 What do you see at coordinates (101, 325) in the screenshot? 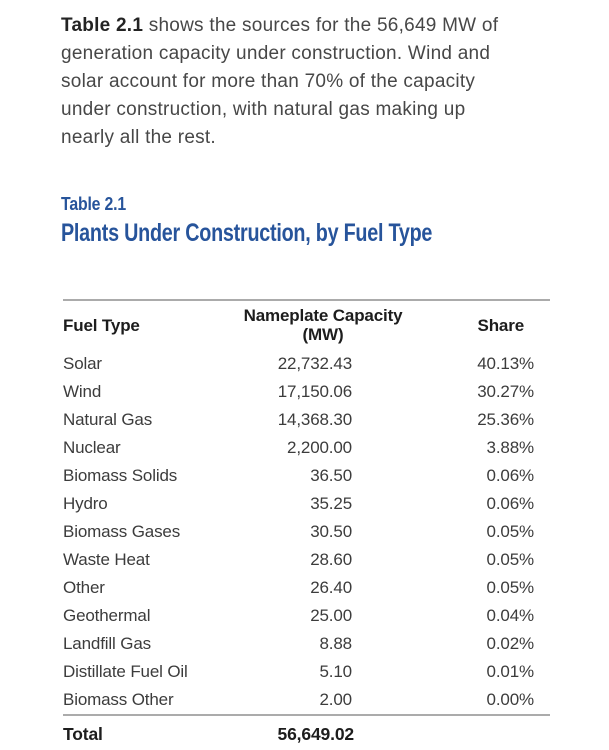
I see `col-header-fuel-type: Fuel Type` at bounding box center [101, 325].